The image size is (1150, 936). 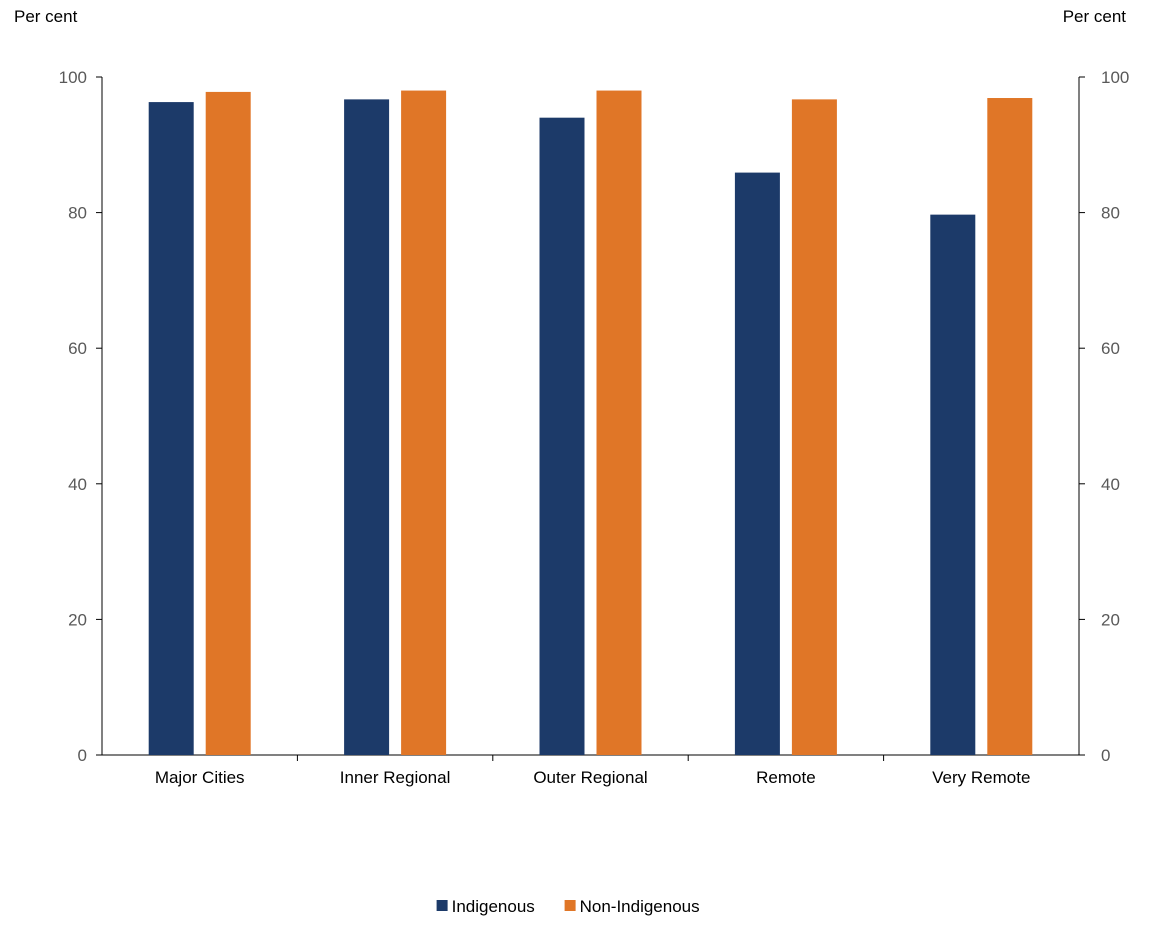 What do you see at coordinates (786, 777) in the screenshot?
I see `x-category-label: Remote` at bounding box center [786, 777].